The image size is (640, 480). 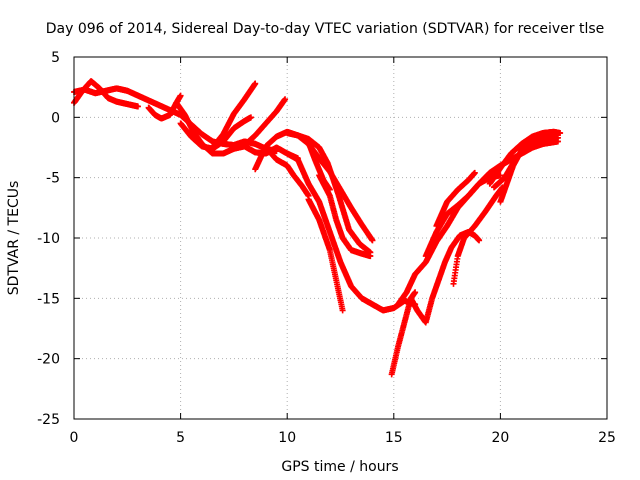 What do you see at coordinates (55, 58) in the screenshot?
I see `y-tick-label: 5` at bounding box center [55, 58].